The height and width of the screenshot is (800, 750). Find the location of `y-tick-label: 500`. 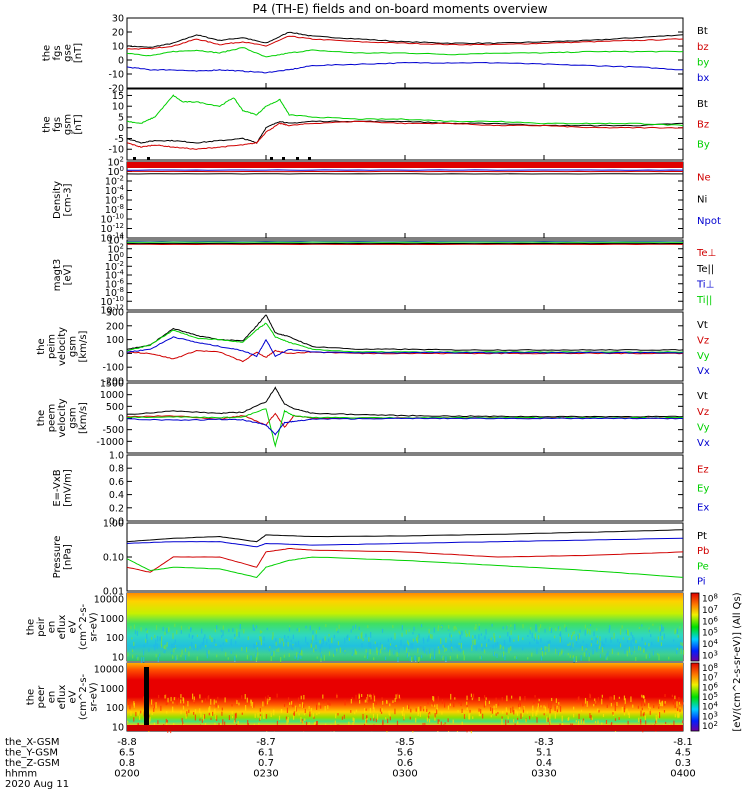

y-tick-label: 500 is located at coordinates (115, 407).